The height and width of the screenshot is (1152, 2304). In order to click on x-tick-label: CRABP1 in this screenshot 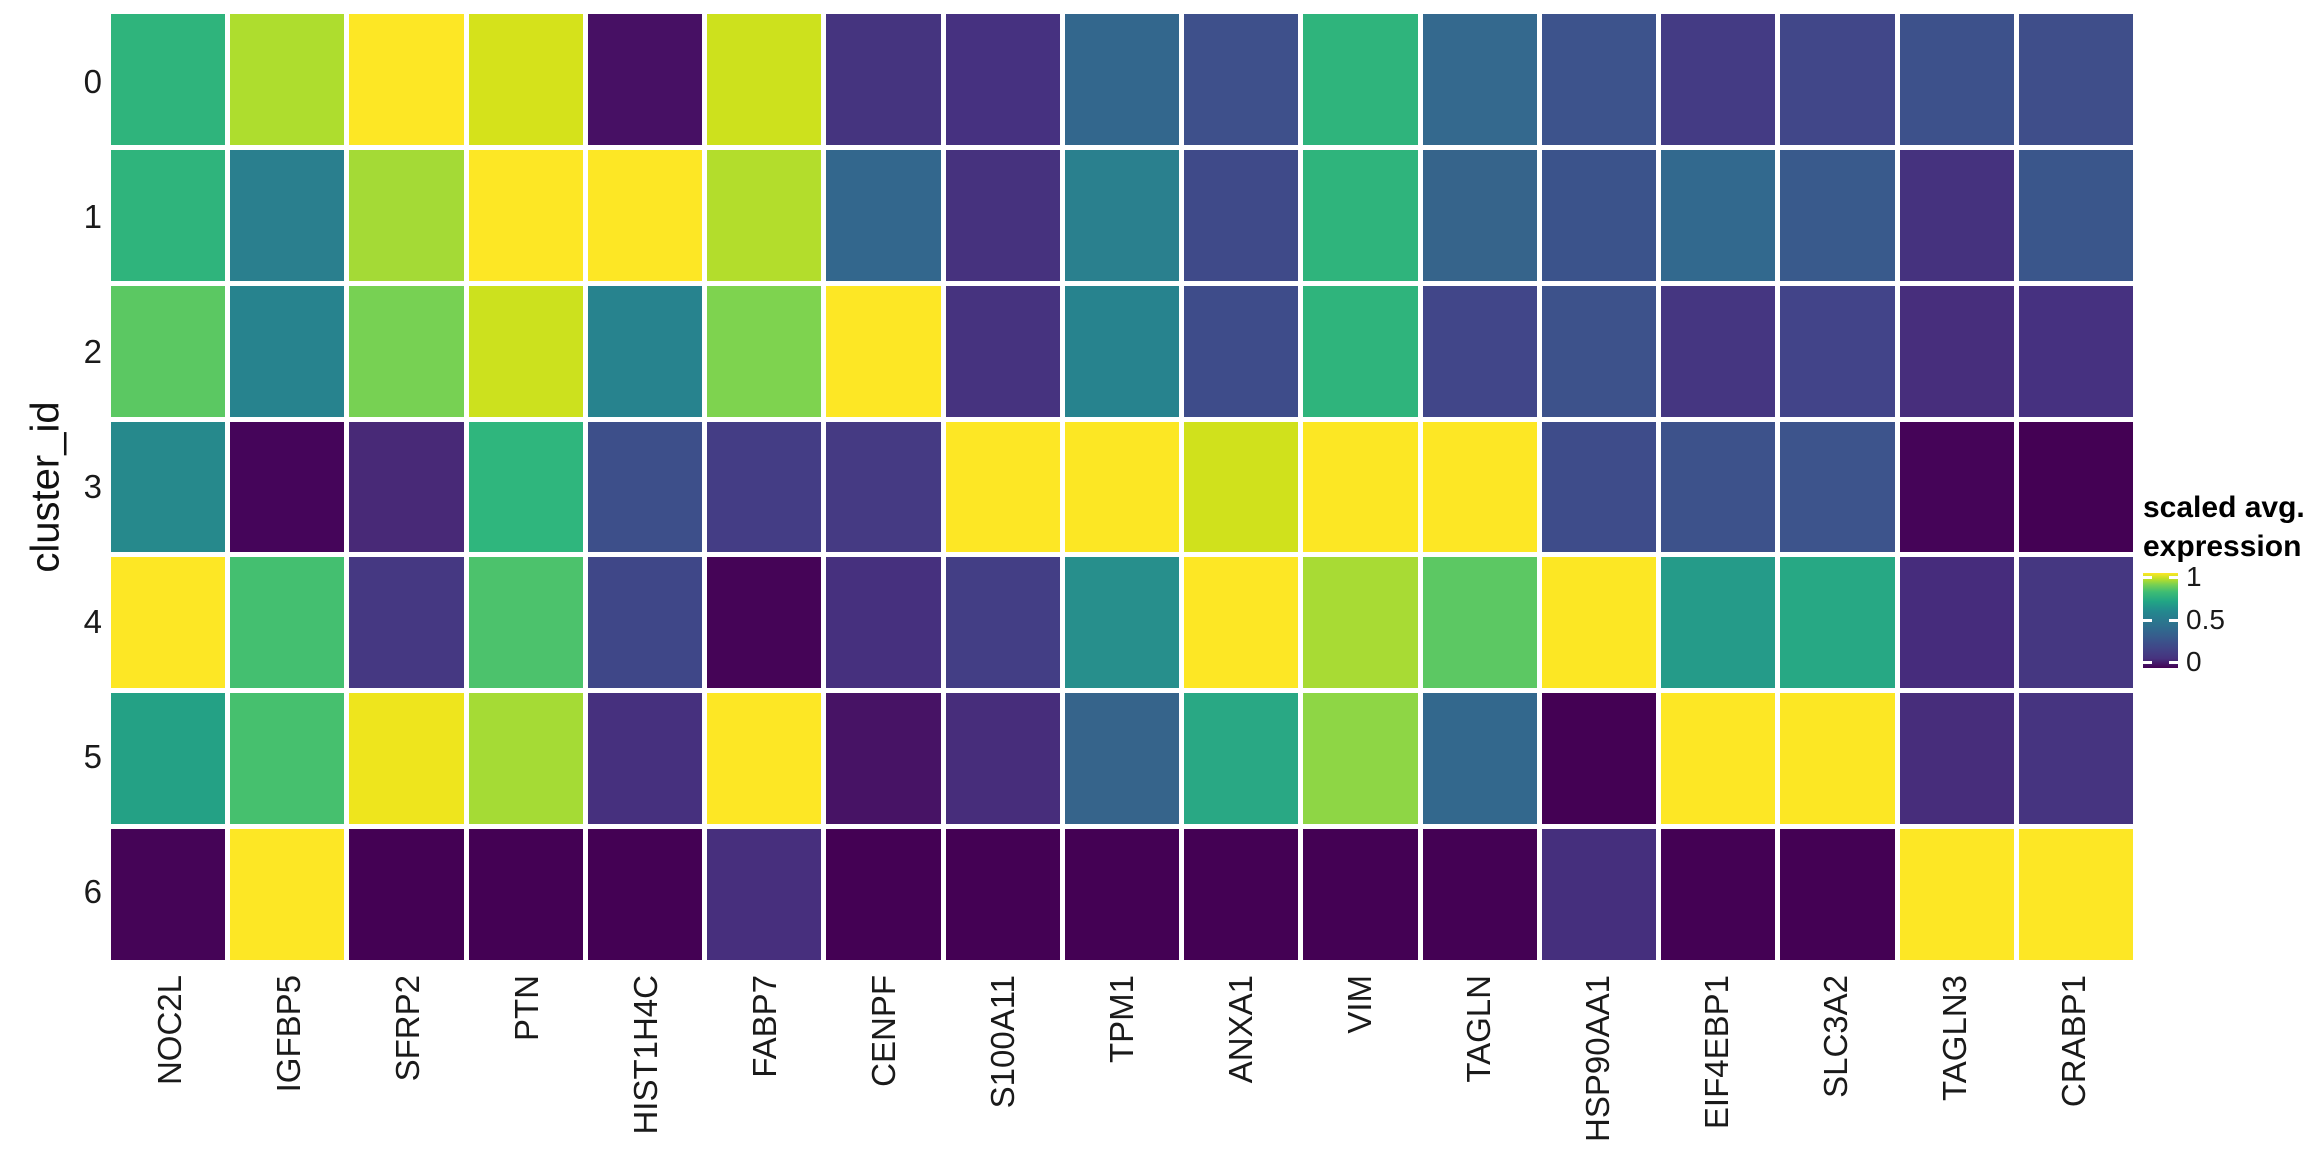, I will do `click(2073, 1041)`.